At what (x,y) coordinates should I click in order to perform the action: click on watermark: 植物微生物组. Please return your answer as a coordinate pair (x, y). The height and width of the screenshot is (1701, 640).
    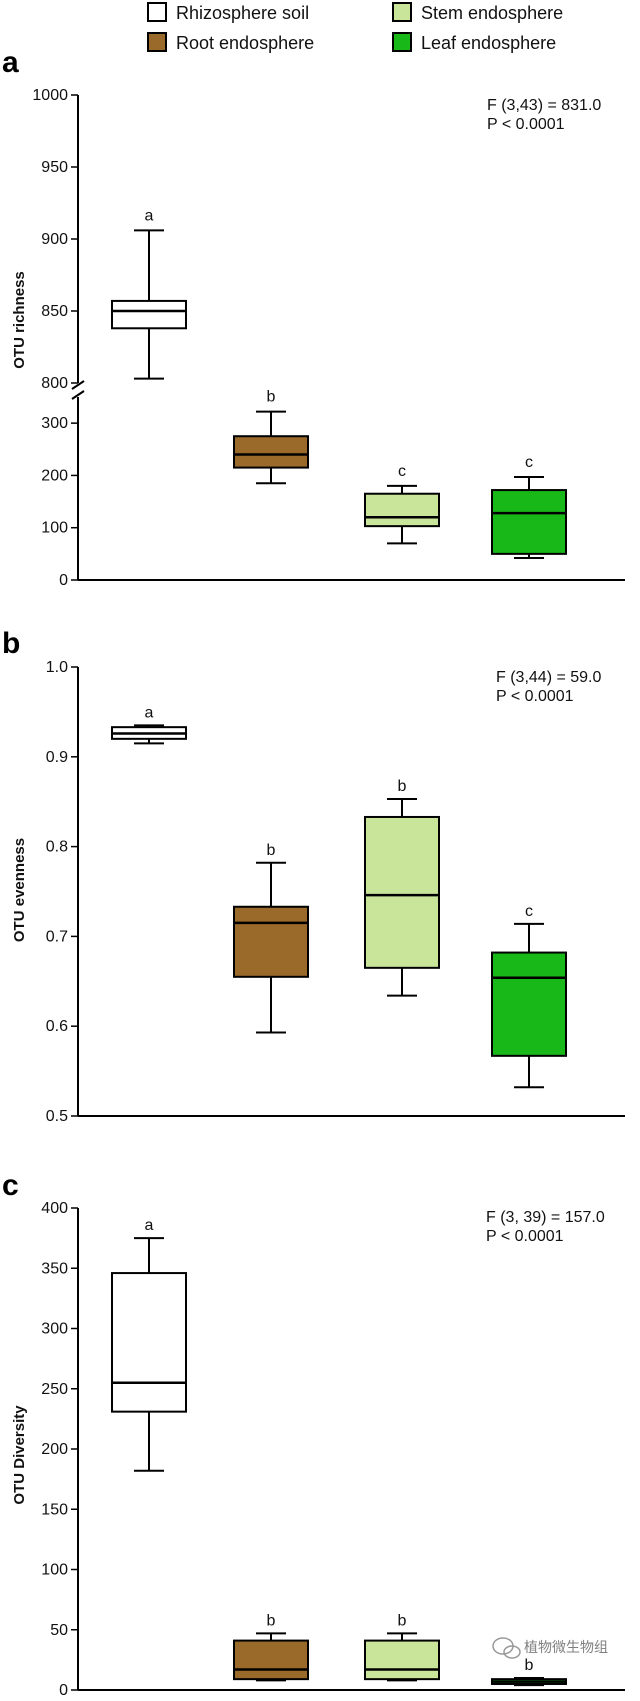
    Looking at the image, I should click on (550, 1648).